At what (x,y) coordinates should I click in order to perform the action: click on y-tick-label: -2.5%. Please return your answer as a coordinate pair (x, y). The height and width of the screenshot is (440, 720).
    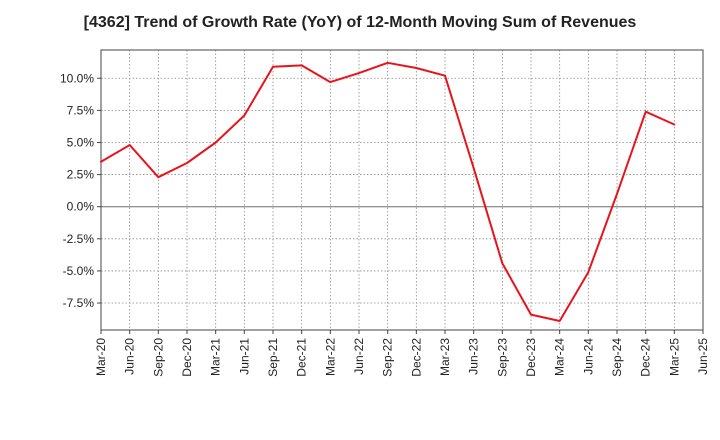
    Looking at the image, I should click on (79, 239).